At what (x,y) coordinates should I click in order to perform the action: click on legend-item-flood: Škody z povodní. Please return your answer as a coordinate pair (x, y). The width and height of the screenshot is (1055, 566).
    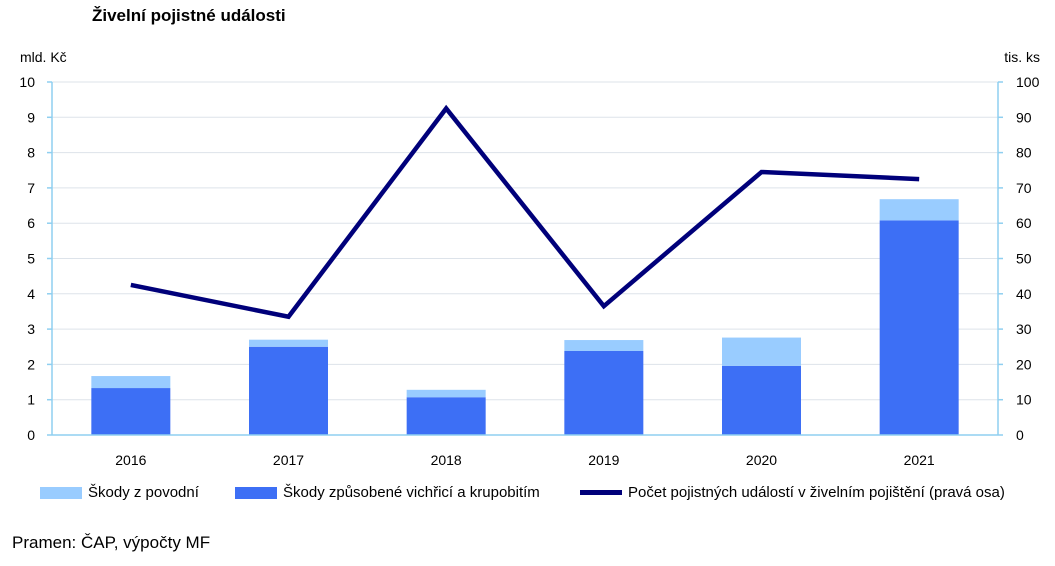
    Looking at the image, I should click on (119, 492).